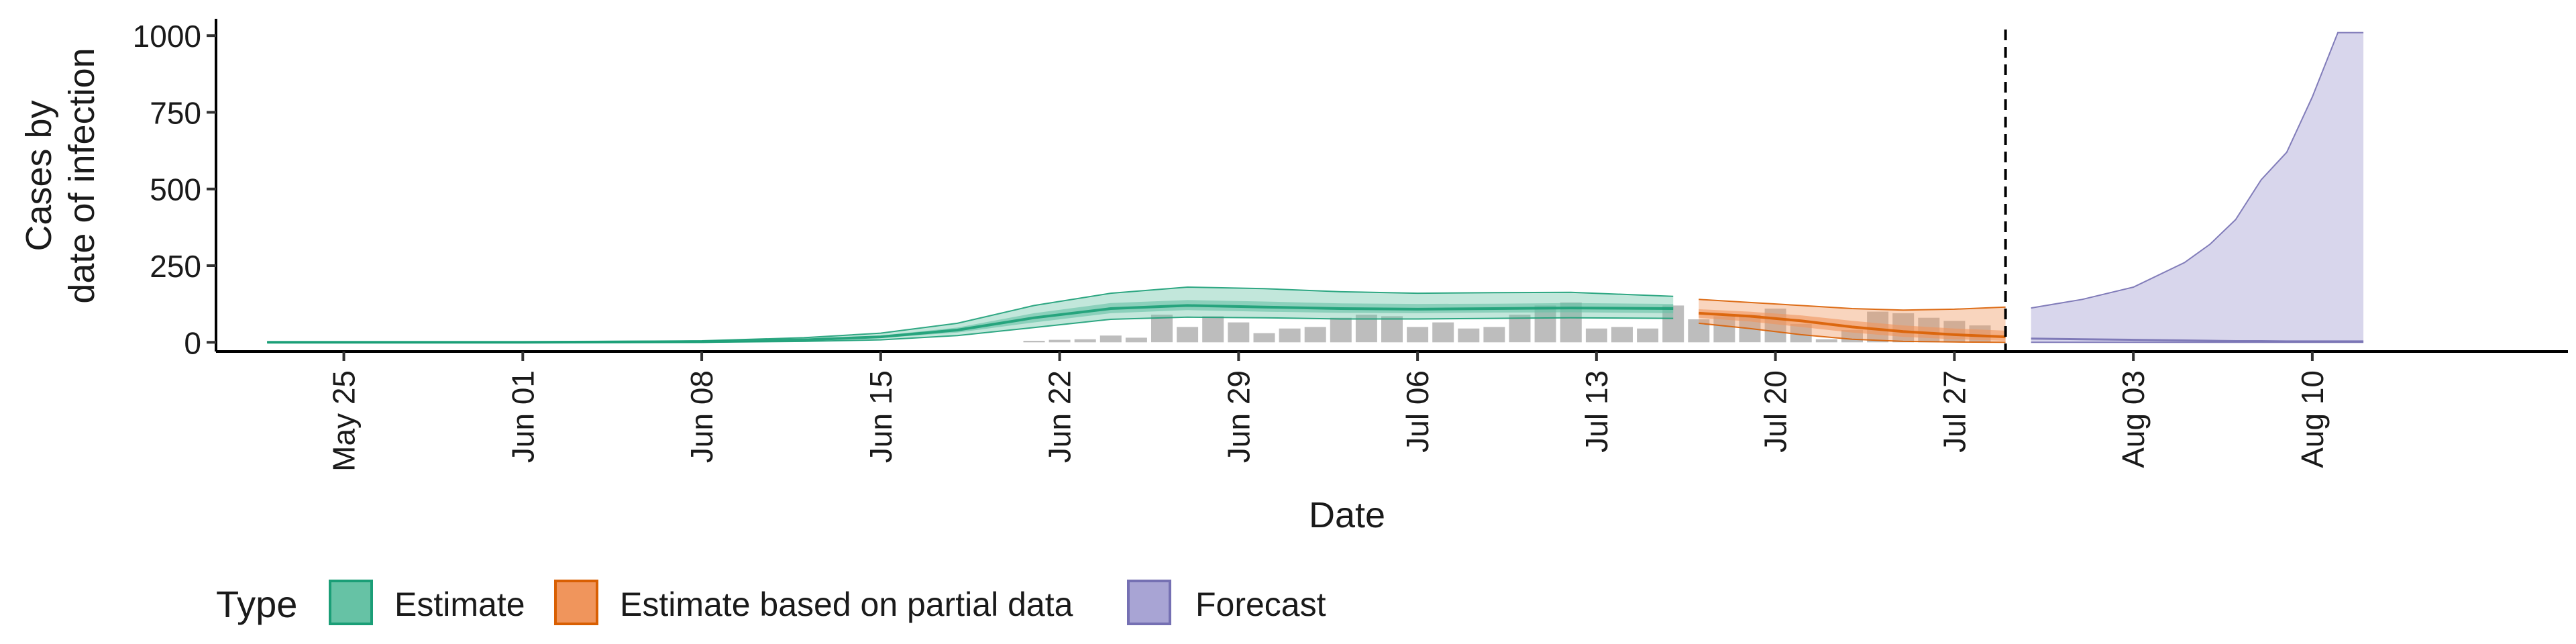  I want to click on x-tick-label-10: Aug 03, so click(2133, 419).